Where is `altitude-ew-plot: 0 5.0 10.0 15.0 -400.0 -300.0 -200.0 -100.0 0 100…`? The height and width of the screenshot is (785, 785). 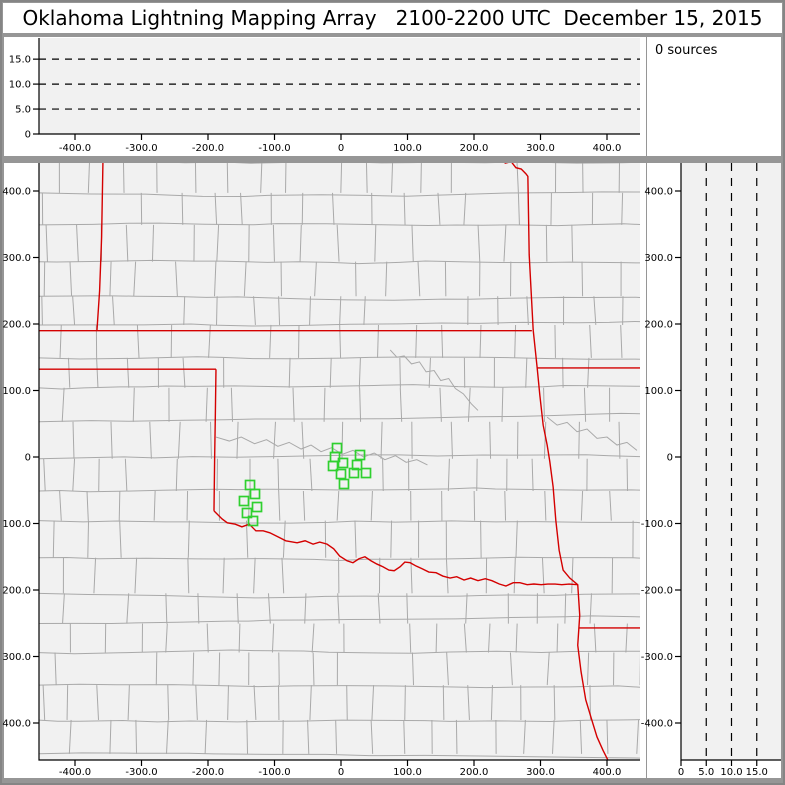 altitude-ew-plot: 0 5.0 10.0 15.0 -400.0 -300.0 -200.0 -100.0 0 100… is located at coordinates (325, 96).